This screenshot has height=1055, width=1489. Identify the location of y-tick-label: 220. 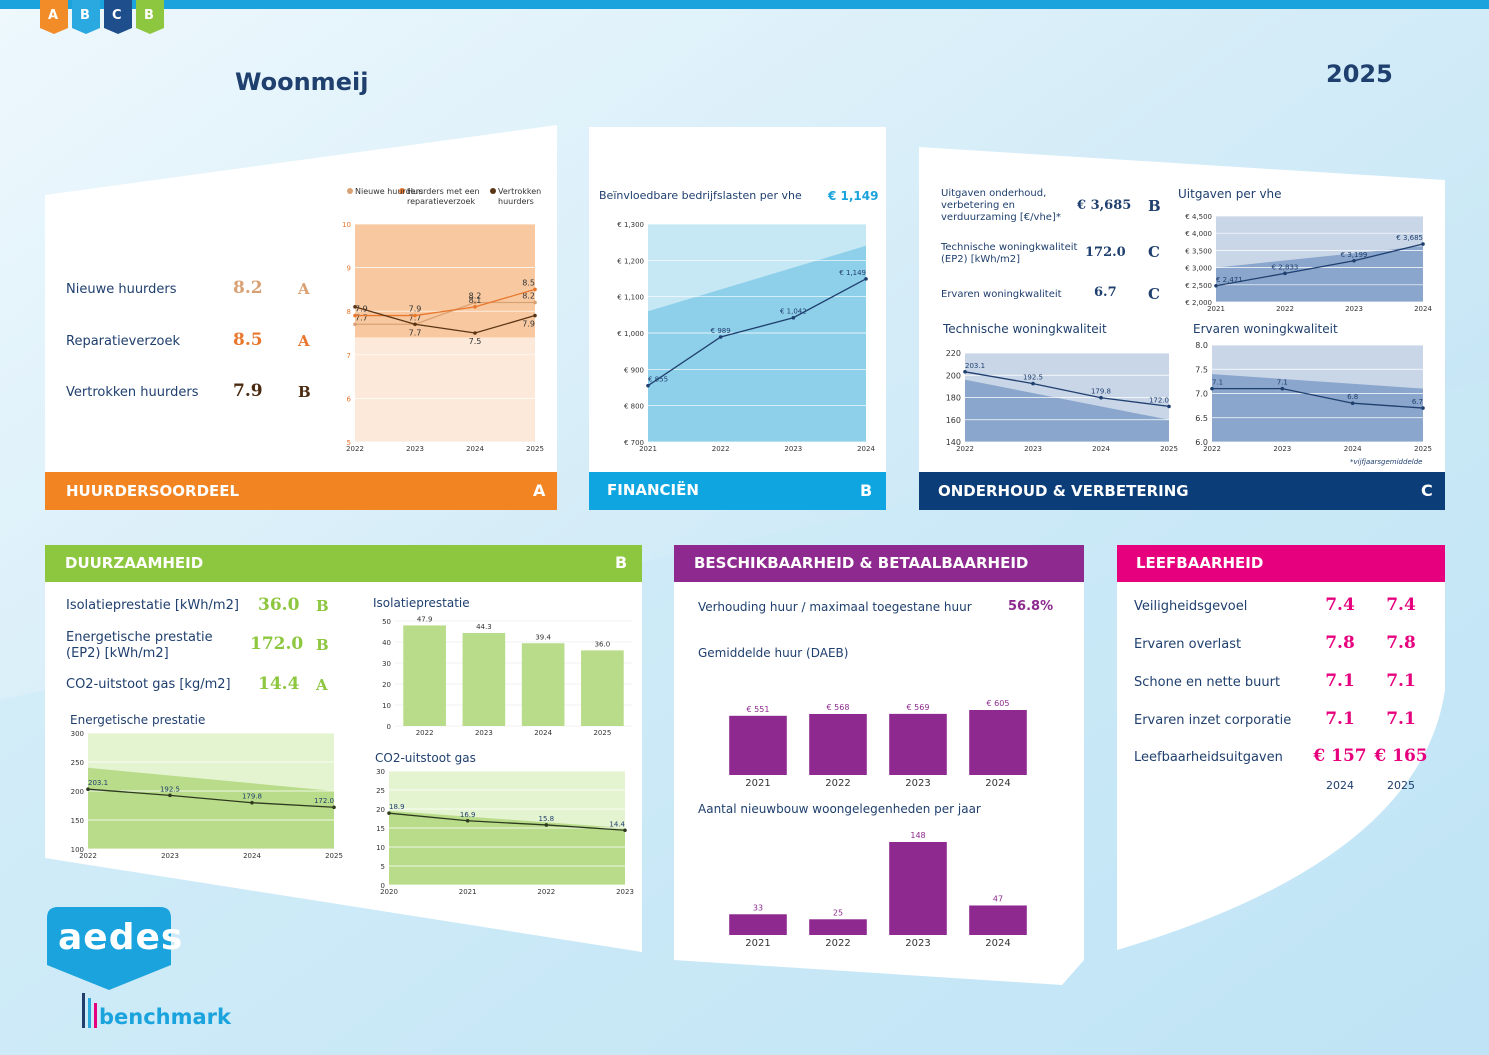
(953, 353).